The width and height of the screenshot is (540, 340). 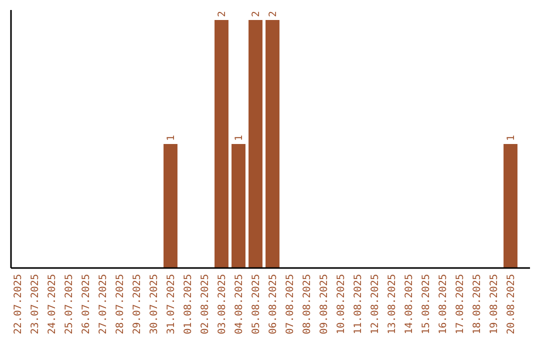 What do you see at coordinates (375, 304) in the screenshot?
I see `x-tick-label: 12.08.2025` at bounding box center [375, 304].